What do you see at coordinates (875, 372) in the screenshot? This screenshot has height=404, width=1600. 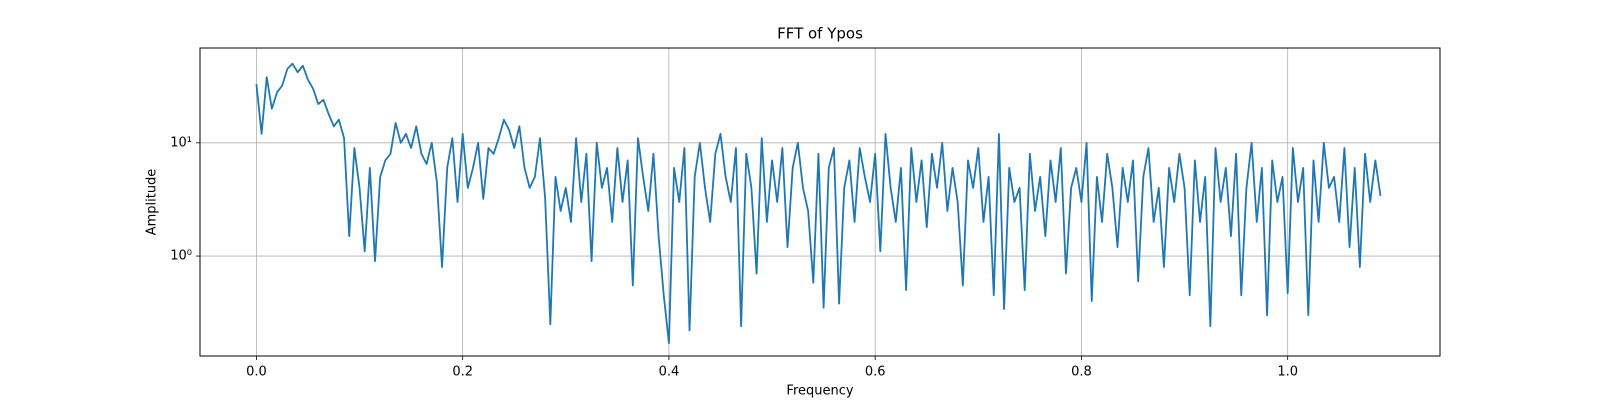 I see `x-tick-label: 0.6` at bounding box center [875, 372].